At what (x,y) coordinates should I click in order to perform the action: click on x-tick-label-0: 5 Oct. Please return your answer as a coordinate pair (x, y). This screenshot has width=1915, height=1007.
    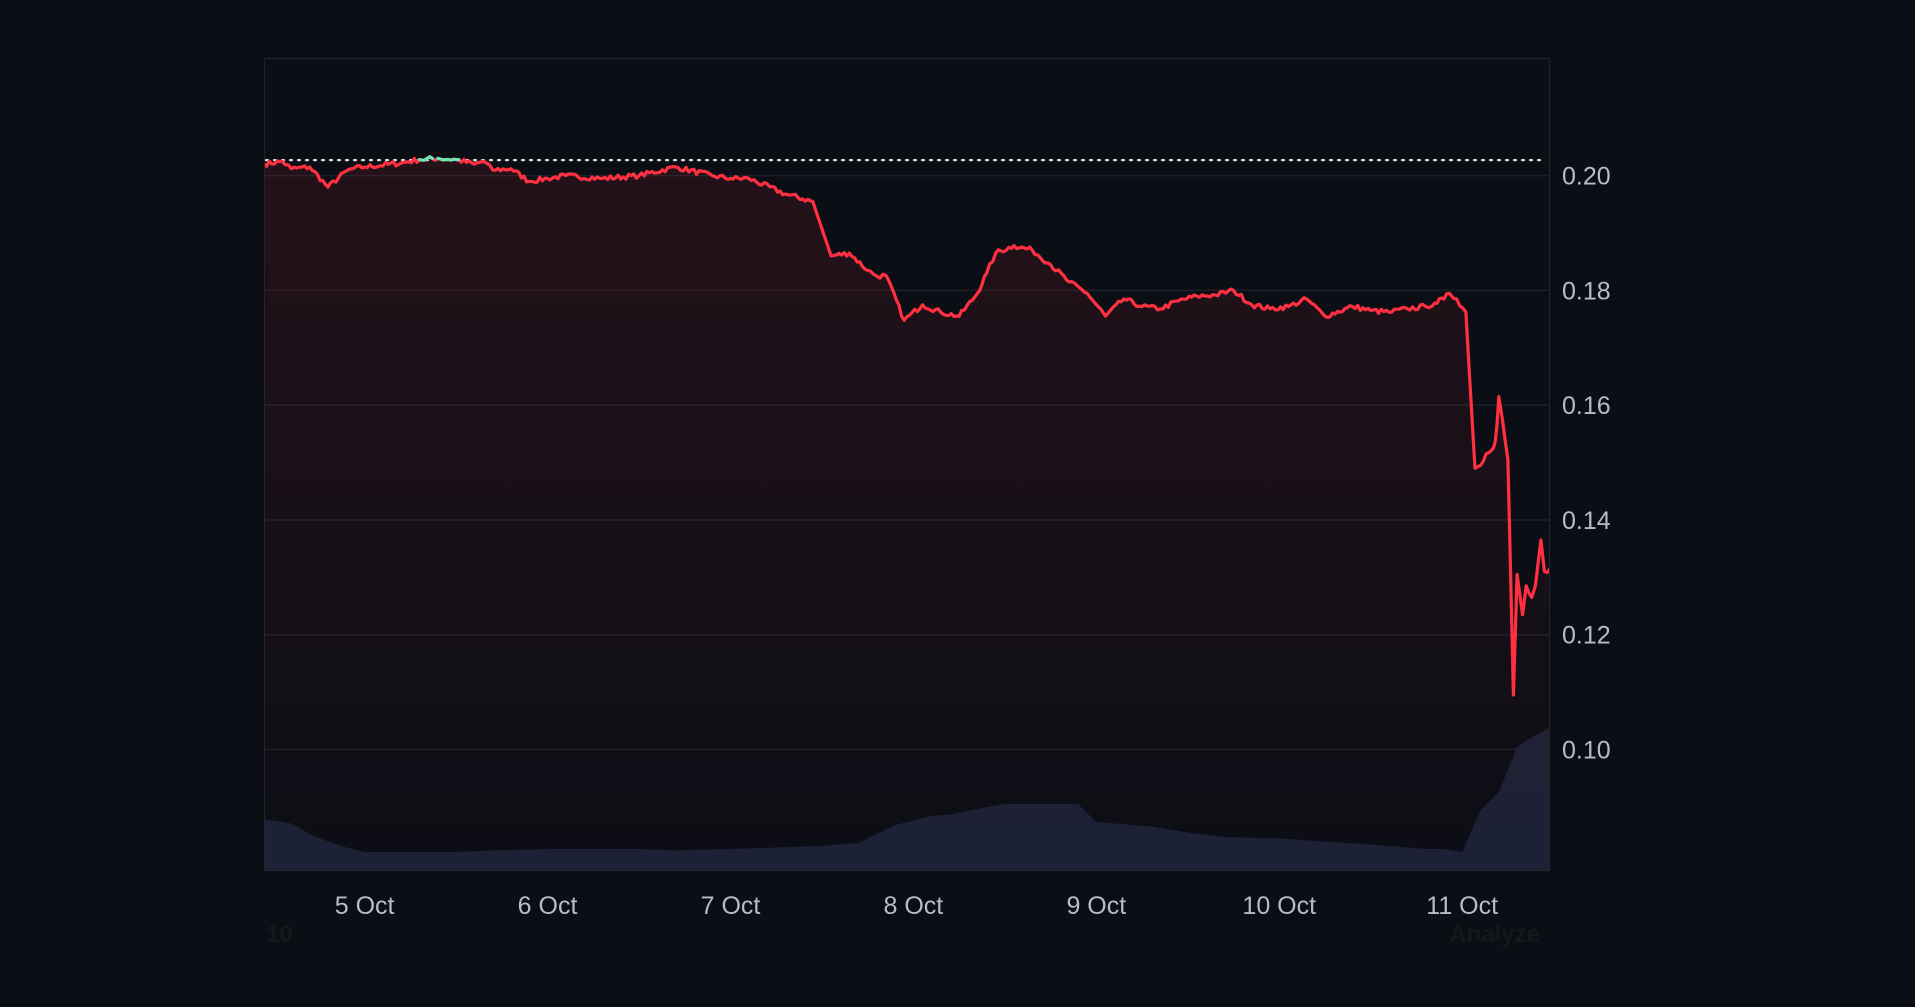
    Looking at the image, I should click on (365, 906).